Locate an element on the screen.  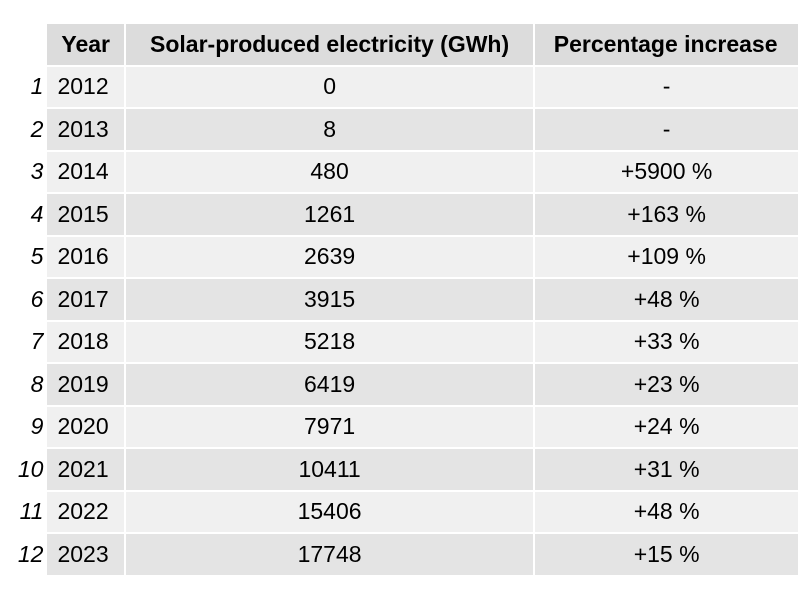
table-row: 5 2016 2639 +109 % is located at coordinates (400, 256).